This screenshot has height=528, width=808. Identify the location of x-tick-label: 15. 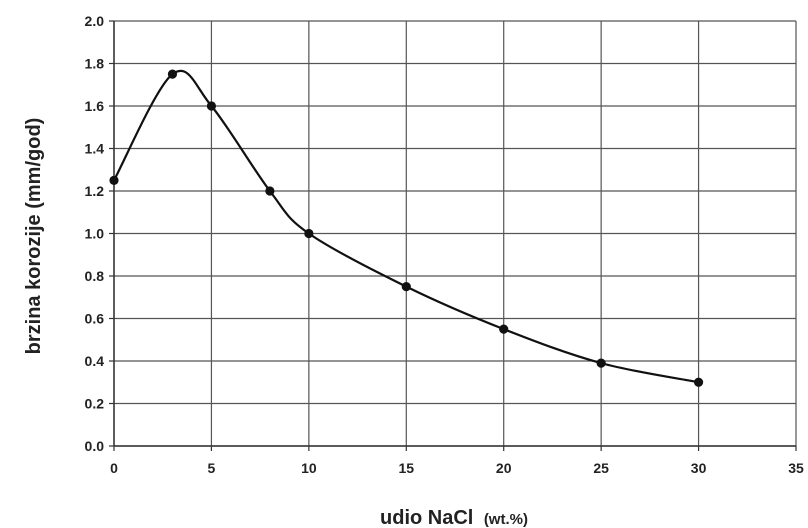
(406, 468).